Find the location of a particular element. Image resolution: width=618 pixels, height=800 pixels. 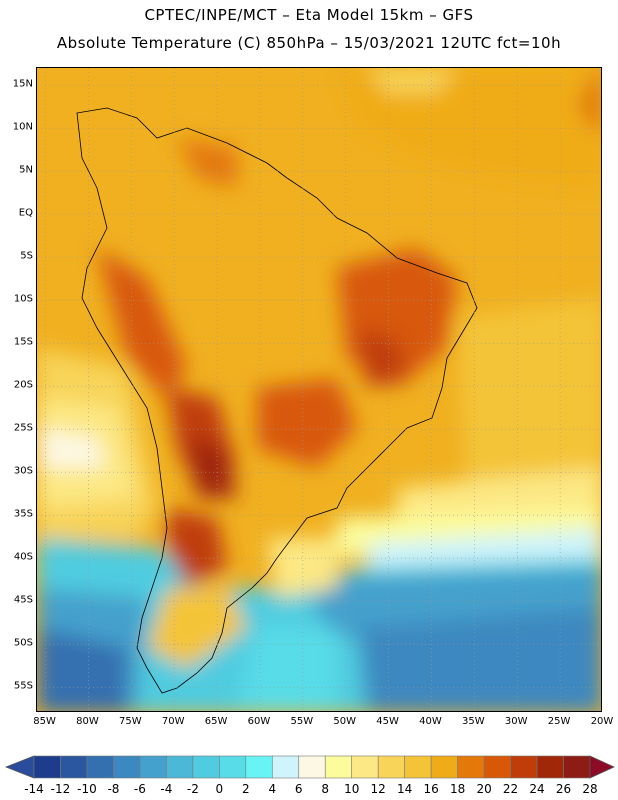

latitude-tick-label: 30S is located at coordinates (23, 471).